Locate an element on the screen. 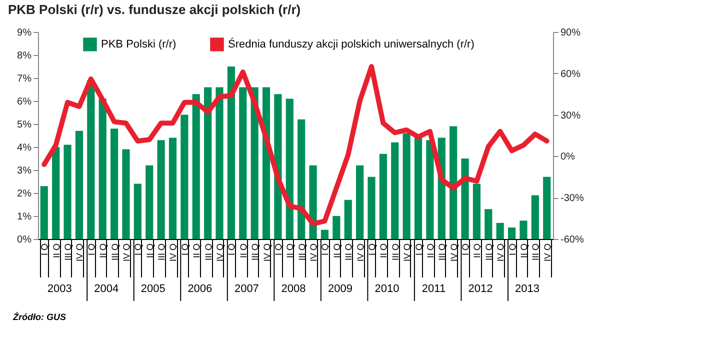 The width and height of the screenshot is (714, 341). y-tick-label: 0% is located at coordinates (24, 240).